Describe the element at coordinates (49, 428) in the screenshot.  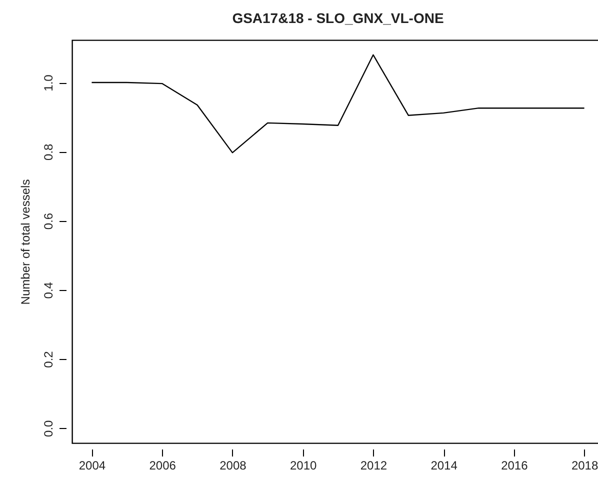
I see `y-tick-label: 0.0` at that location.